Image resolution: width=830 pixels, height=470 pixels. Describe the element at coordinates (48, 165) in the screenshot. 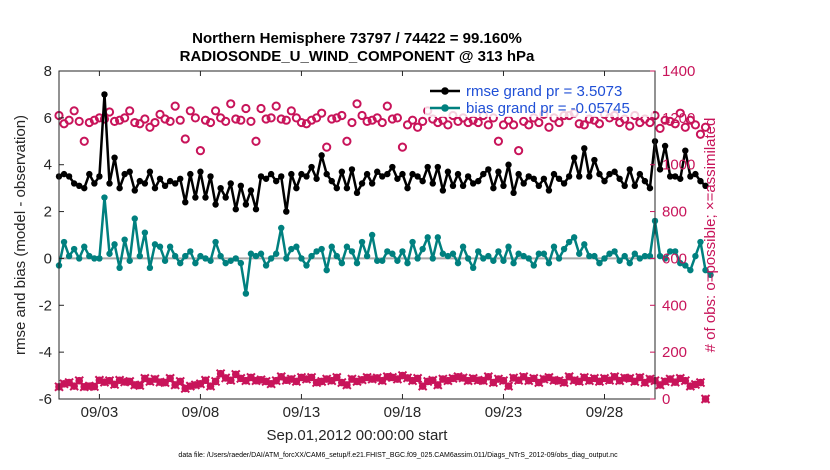

I see `left-tick-label: 4` at that location.